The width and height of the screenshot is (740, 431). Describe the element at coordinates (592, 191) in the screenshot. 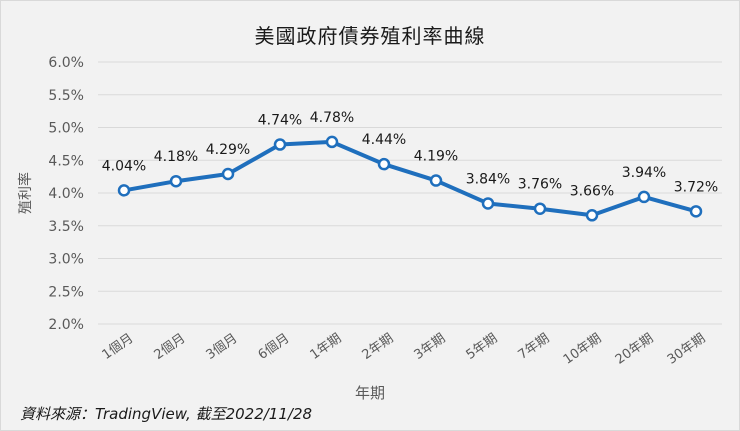

I see `data-label: 3.66%` at that location.